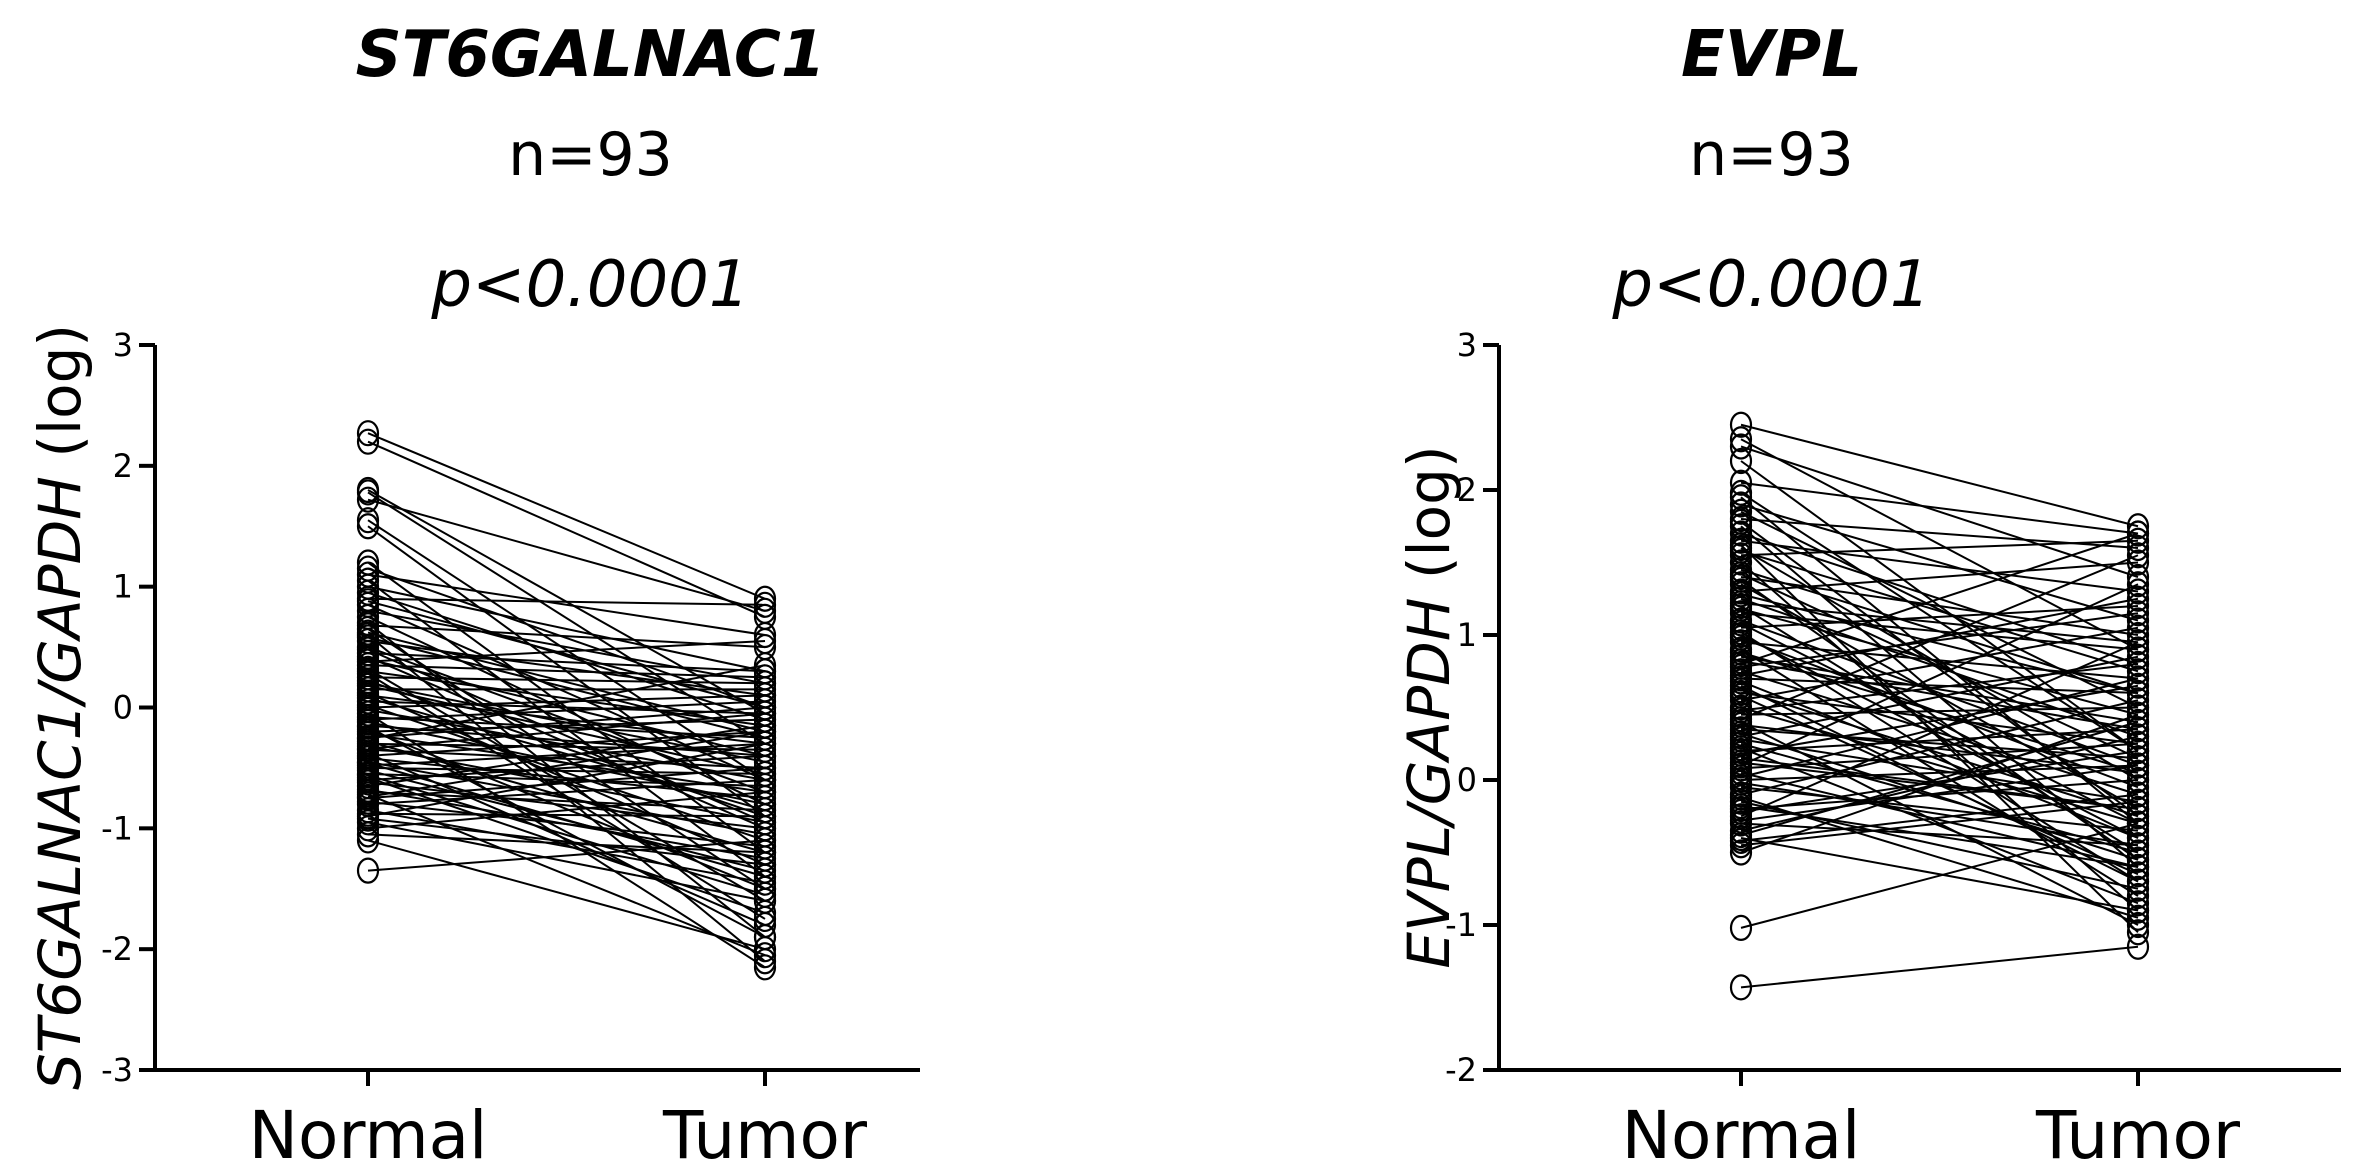  I want to click on x-tick-label: Tumor, so click(2138, 1135).